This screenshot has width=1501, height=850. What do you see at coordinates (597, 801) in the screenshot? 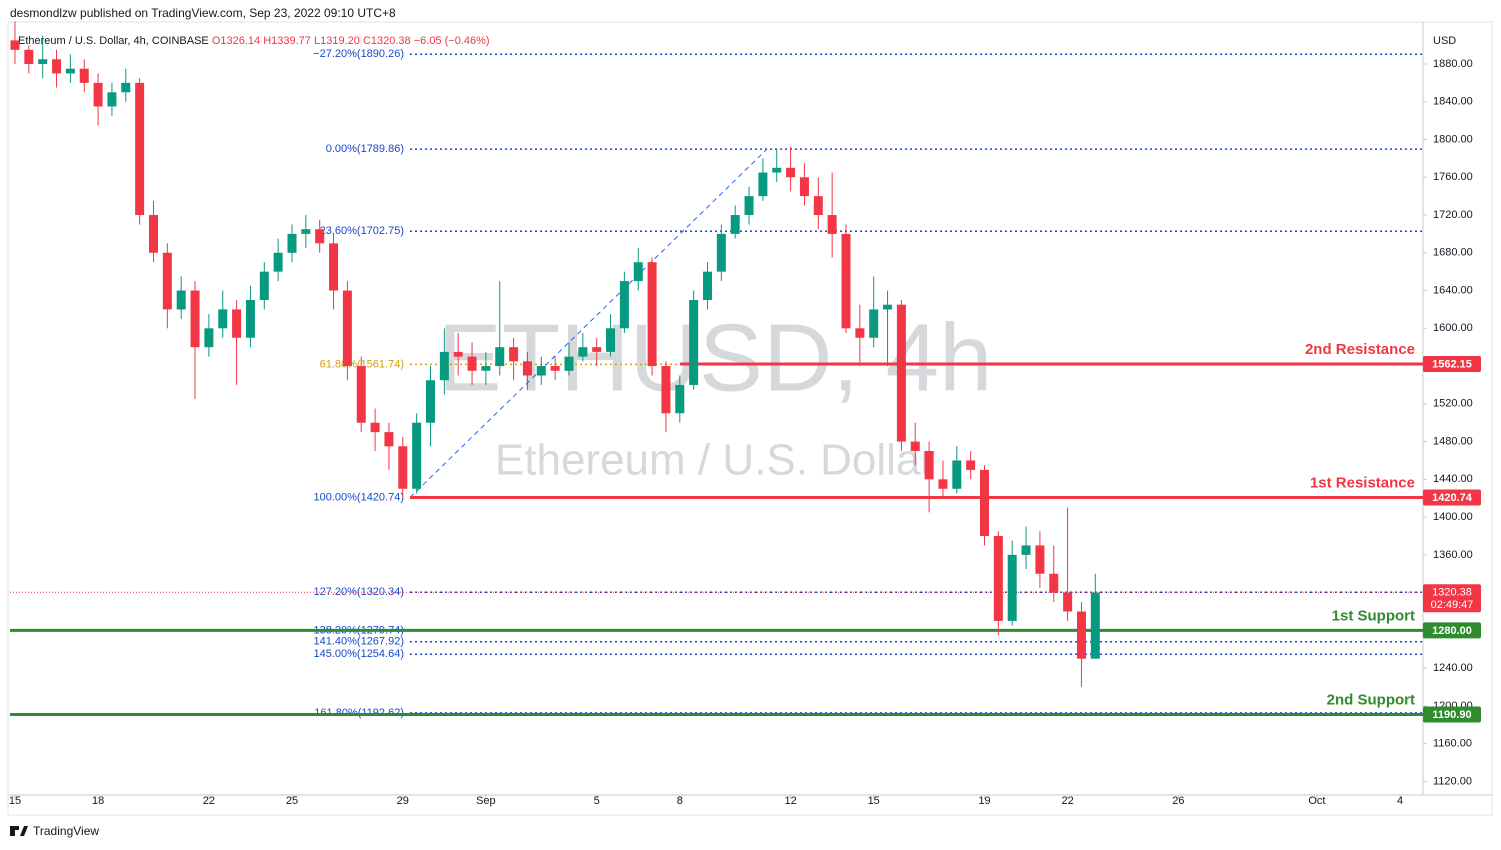
I see `x-tick-label: 5` at bounding box center [597, 801].